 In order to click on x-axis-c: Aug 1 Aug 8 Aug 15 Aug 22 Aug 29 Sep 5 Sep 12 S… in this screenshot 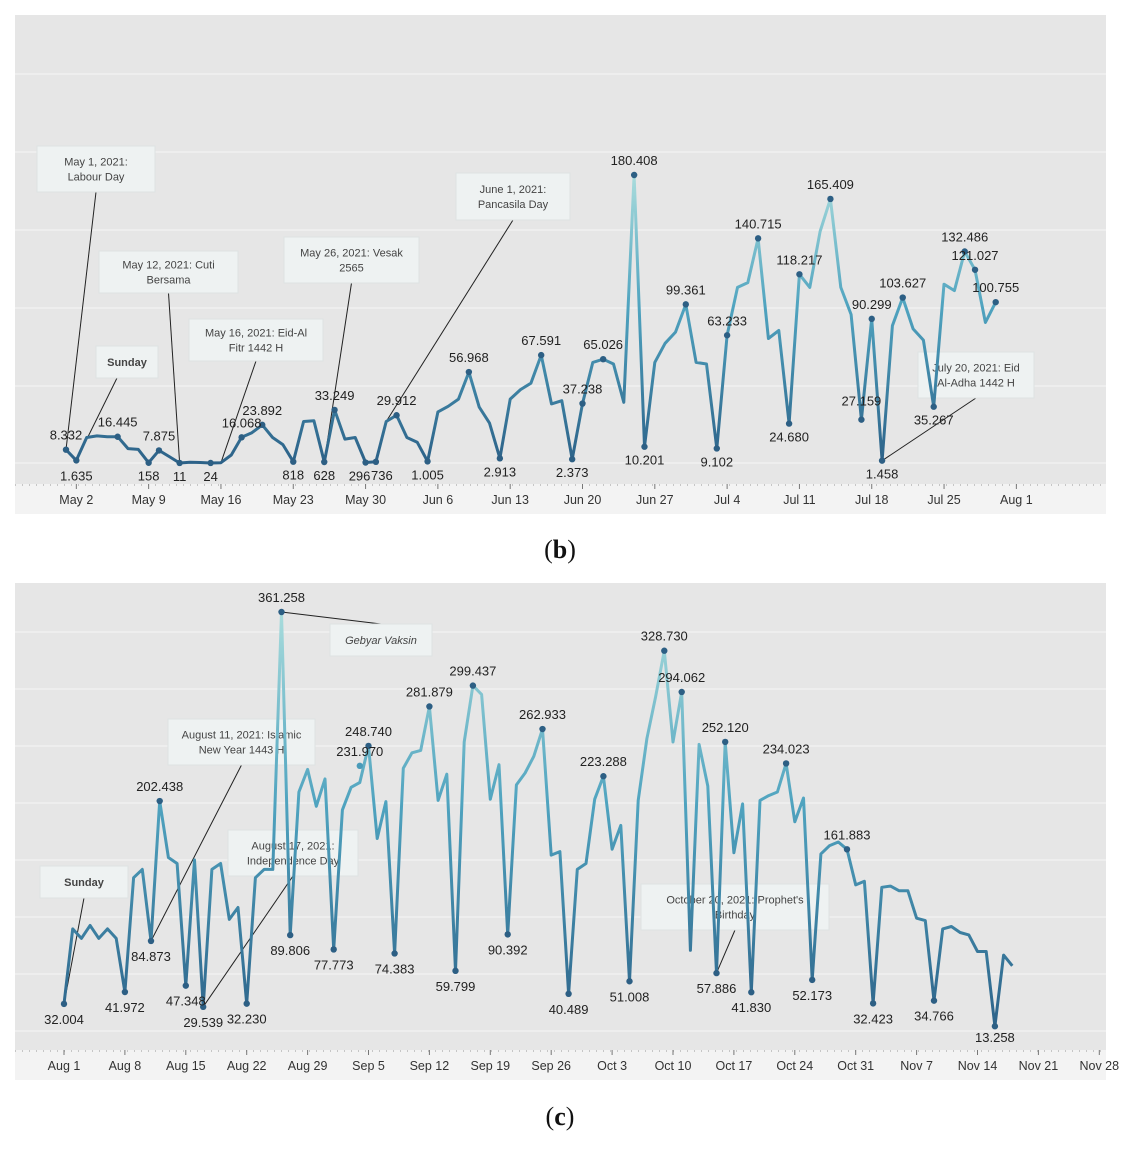, I will do `click(567, 1061)`.